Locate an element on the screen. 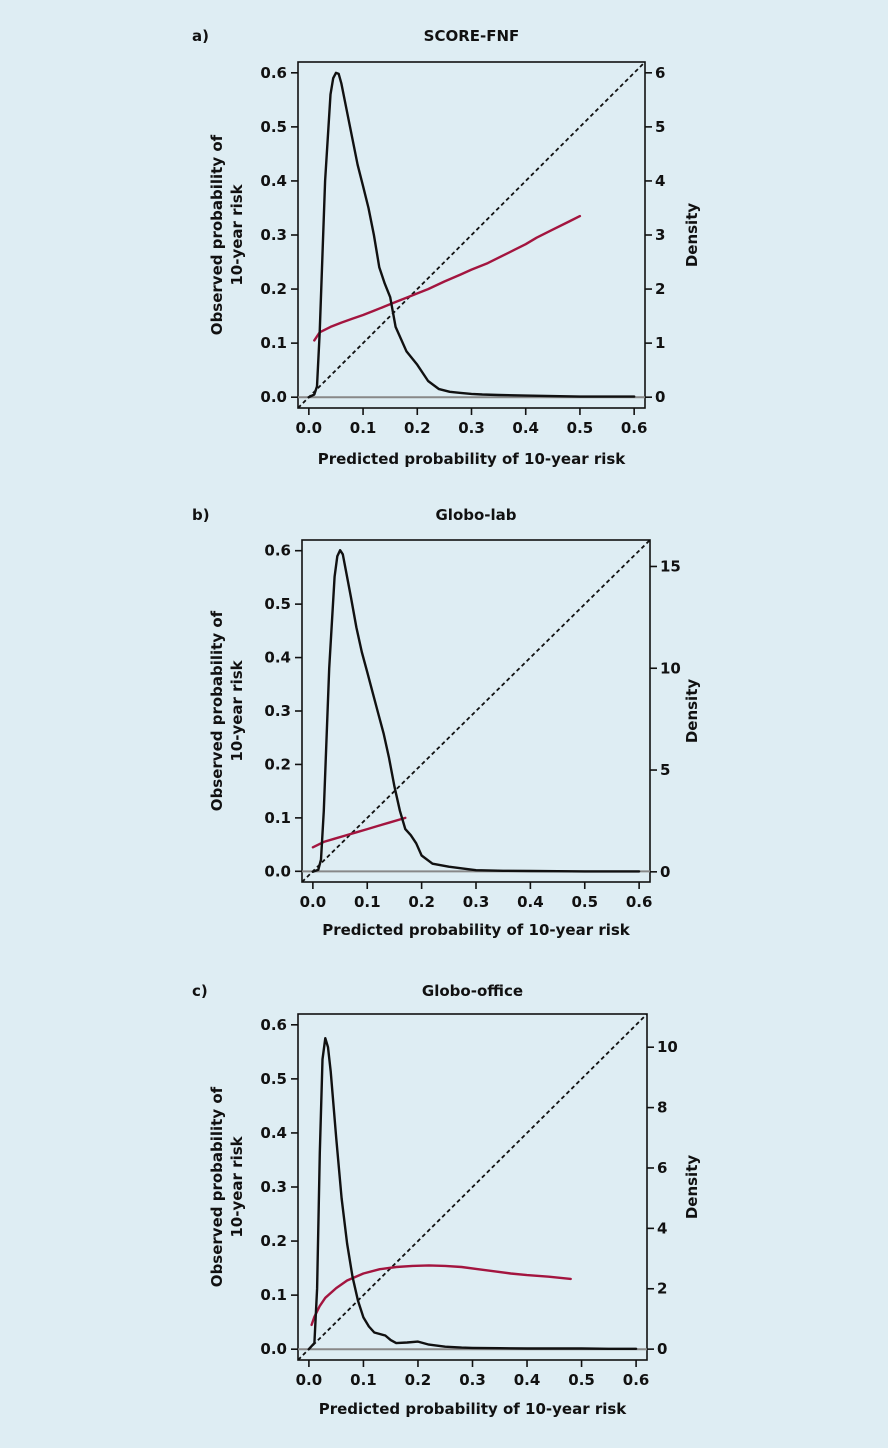  panel-letter: b) is located at coordinates (201, 515).